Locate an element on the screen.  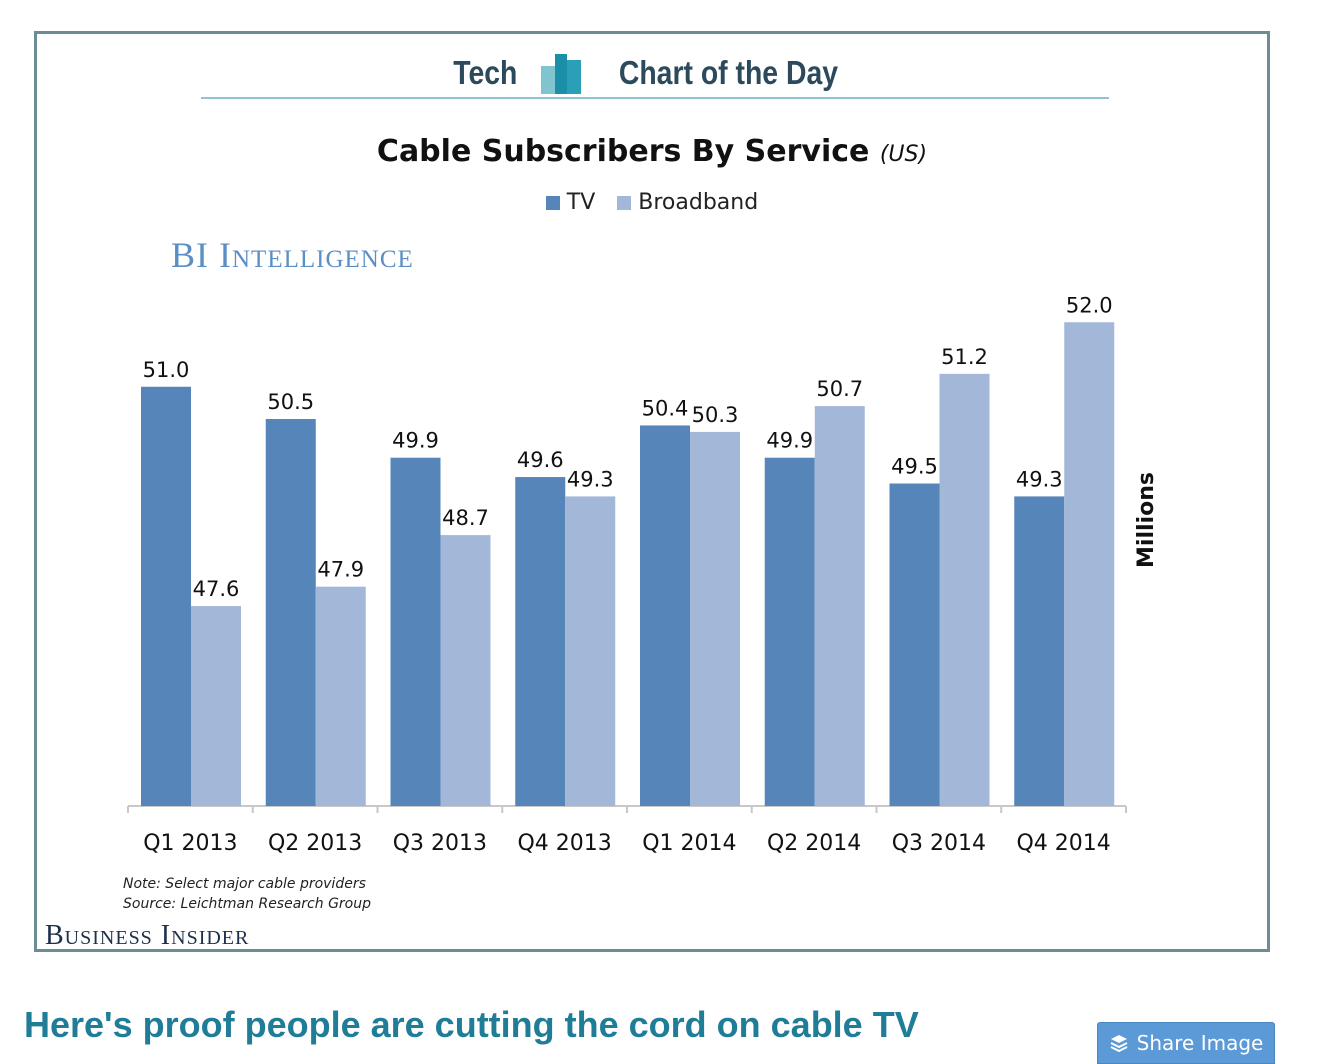
layers-icon is located at coordinates (1119, 1044).